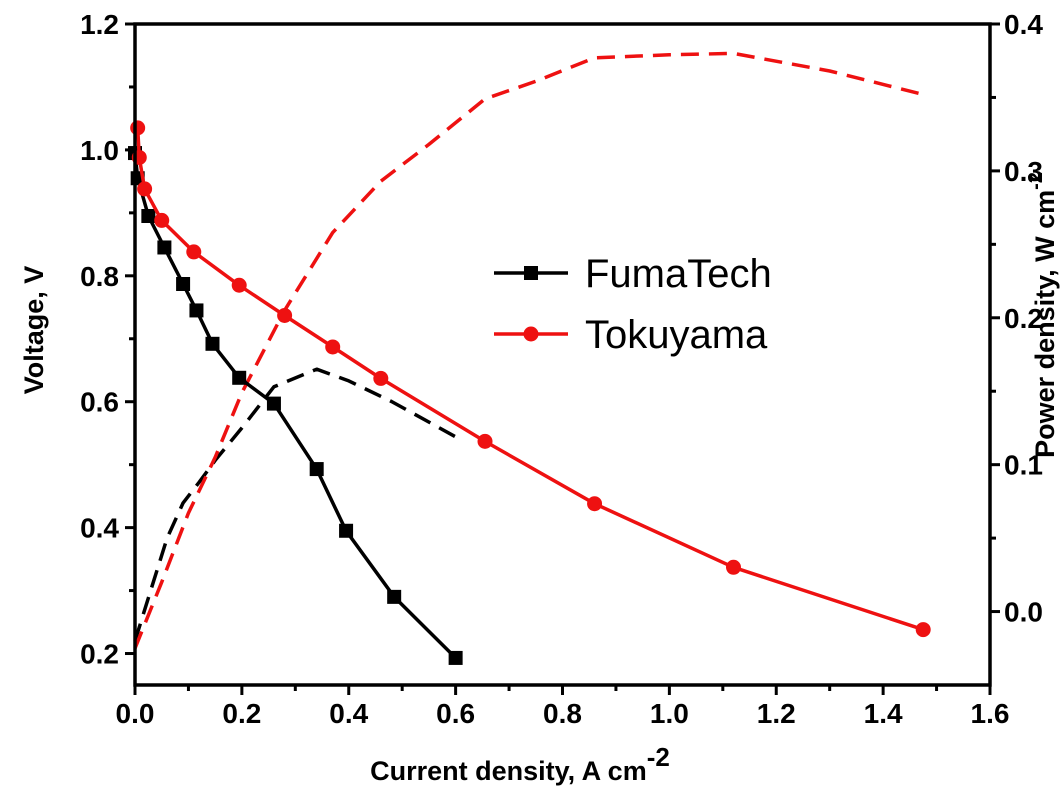 The image size is (1061, 791). Describe the element at coordinates (990, 713) in the screenshot. I see `x-tick-label-8: 1.6` at that location.